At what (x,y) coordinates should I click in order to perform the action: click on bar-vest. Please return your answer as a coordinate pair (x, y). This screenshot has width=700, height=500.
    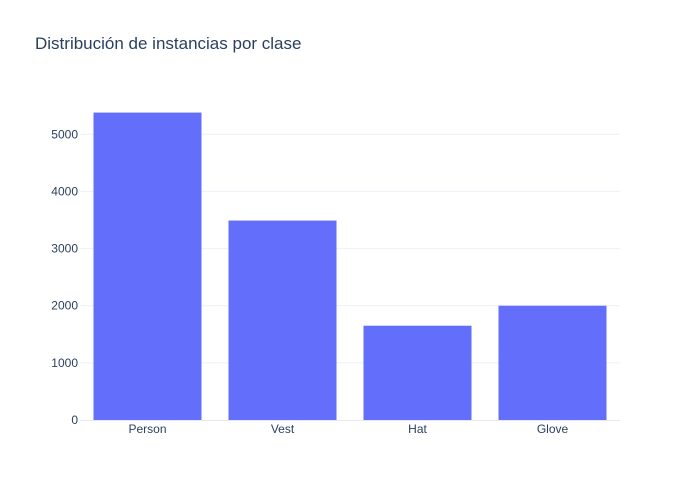
    Looking at the image, I should click on (282, 320).